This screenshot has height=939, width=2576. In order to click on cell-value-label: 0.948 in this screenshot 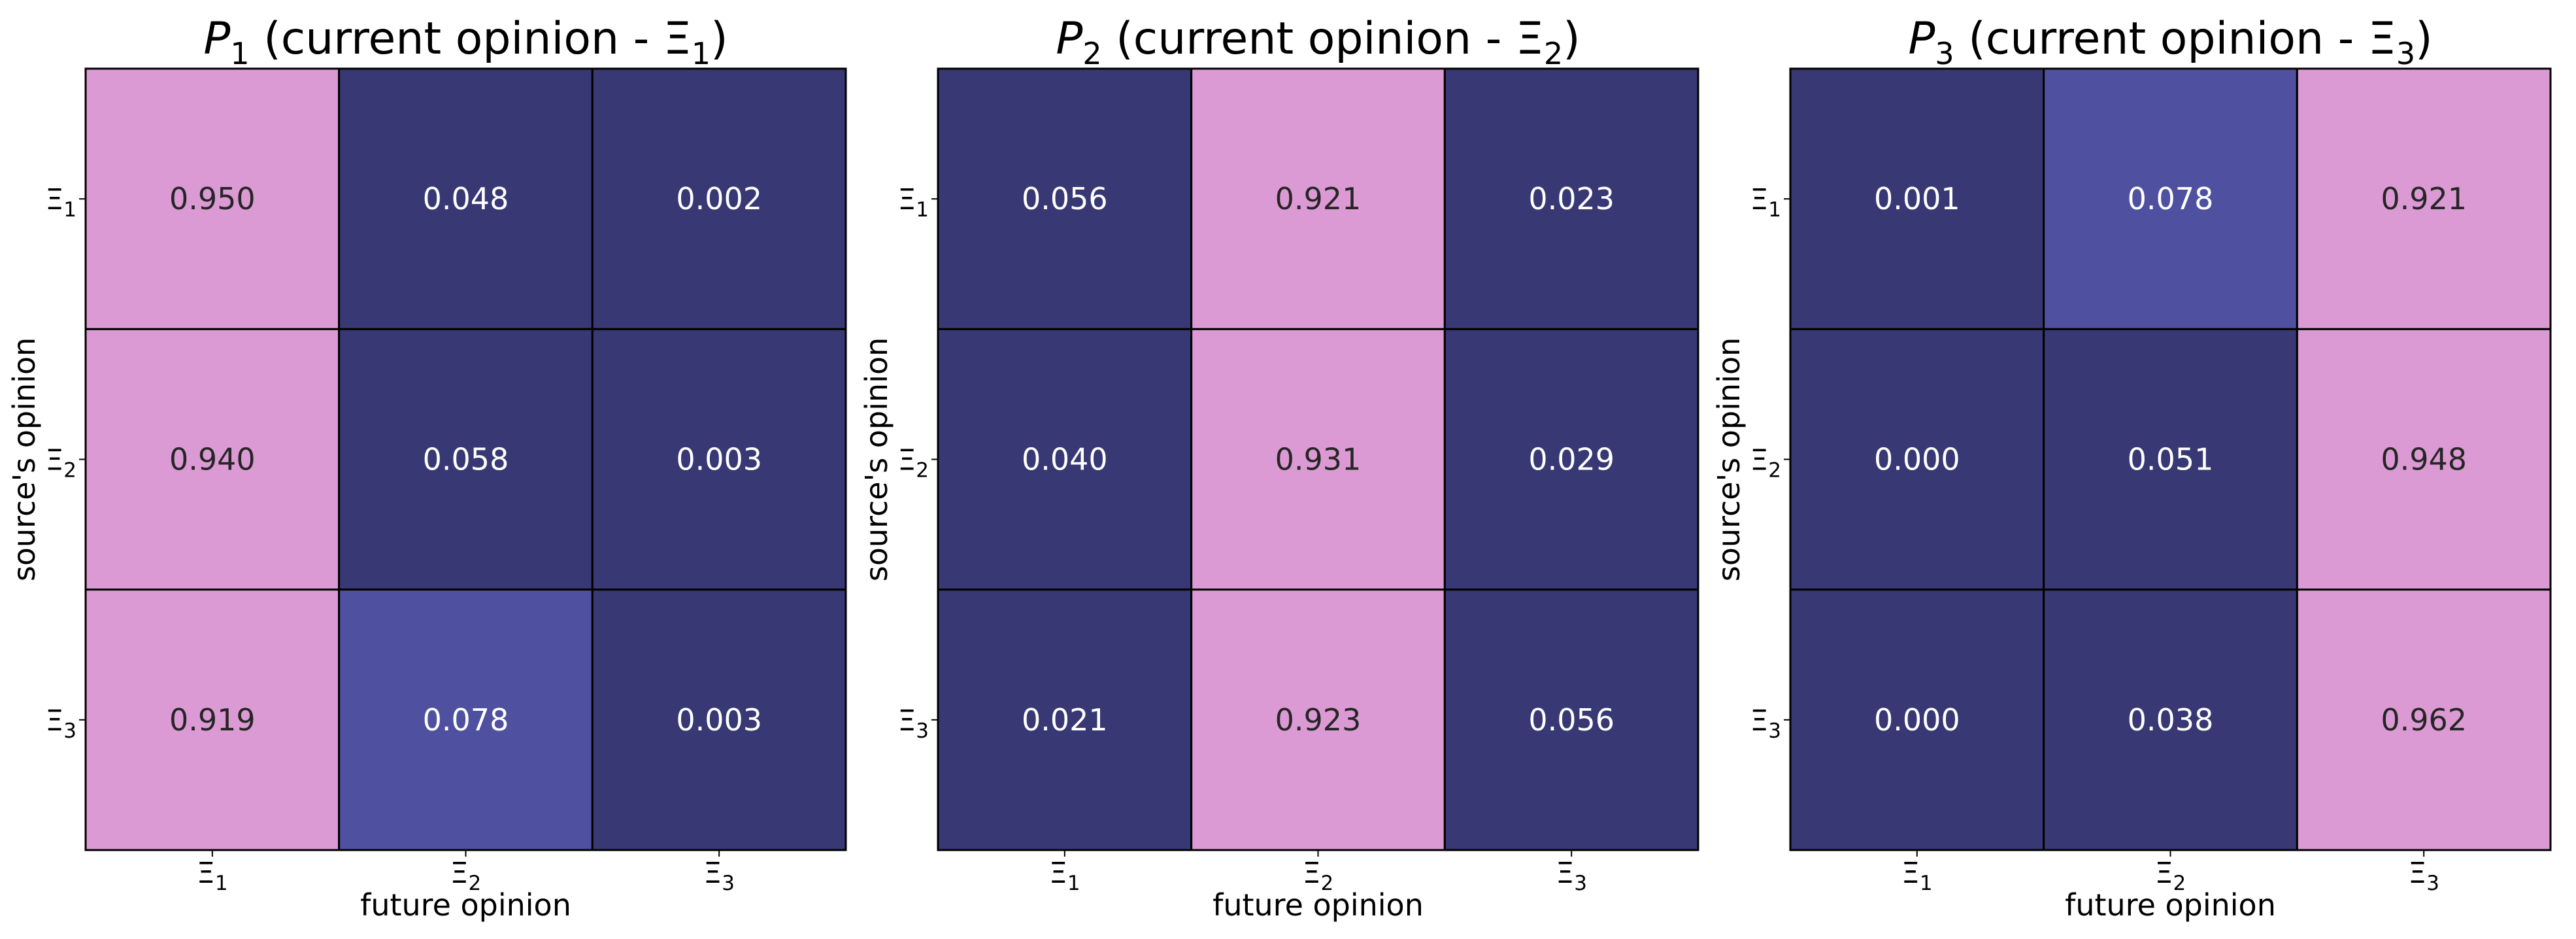, I will do `click(2424, 459)`.